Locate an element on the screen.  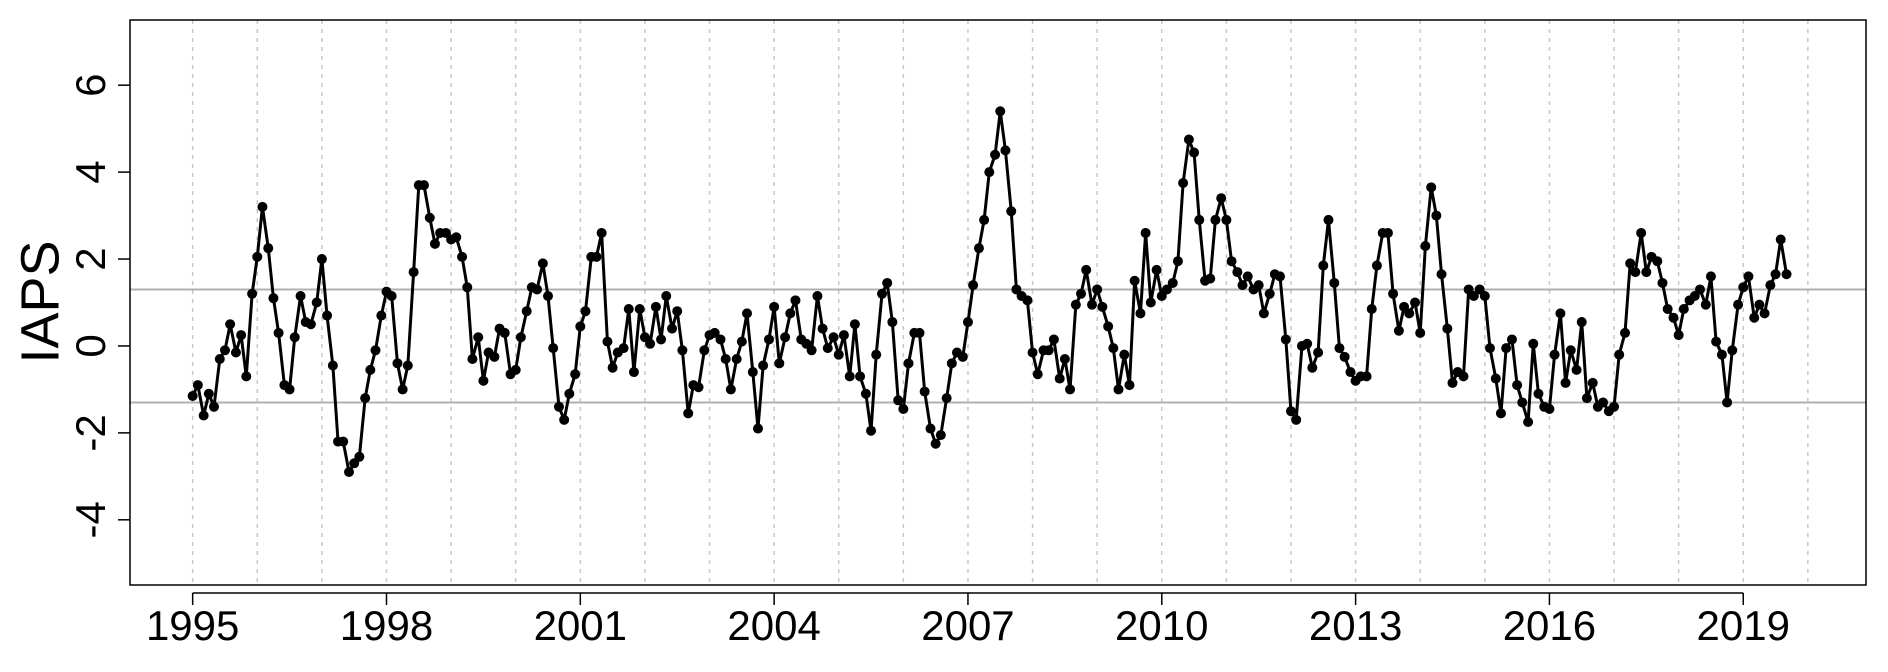
x-tick-label: 1998 is located at coordinates (386, 625).